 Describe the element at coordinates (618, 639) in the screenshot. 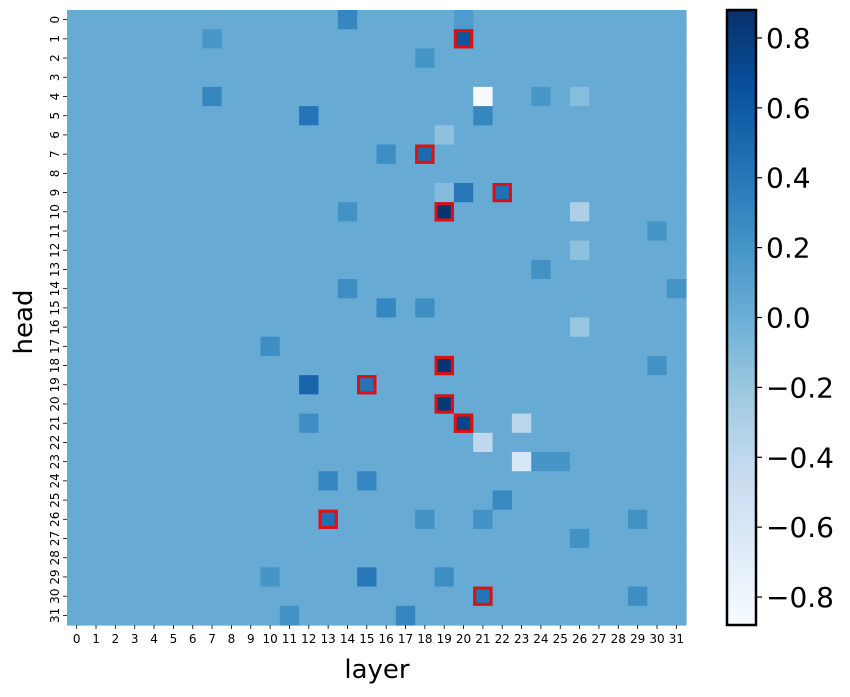

I see `x-tick-label: 28` at that location.